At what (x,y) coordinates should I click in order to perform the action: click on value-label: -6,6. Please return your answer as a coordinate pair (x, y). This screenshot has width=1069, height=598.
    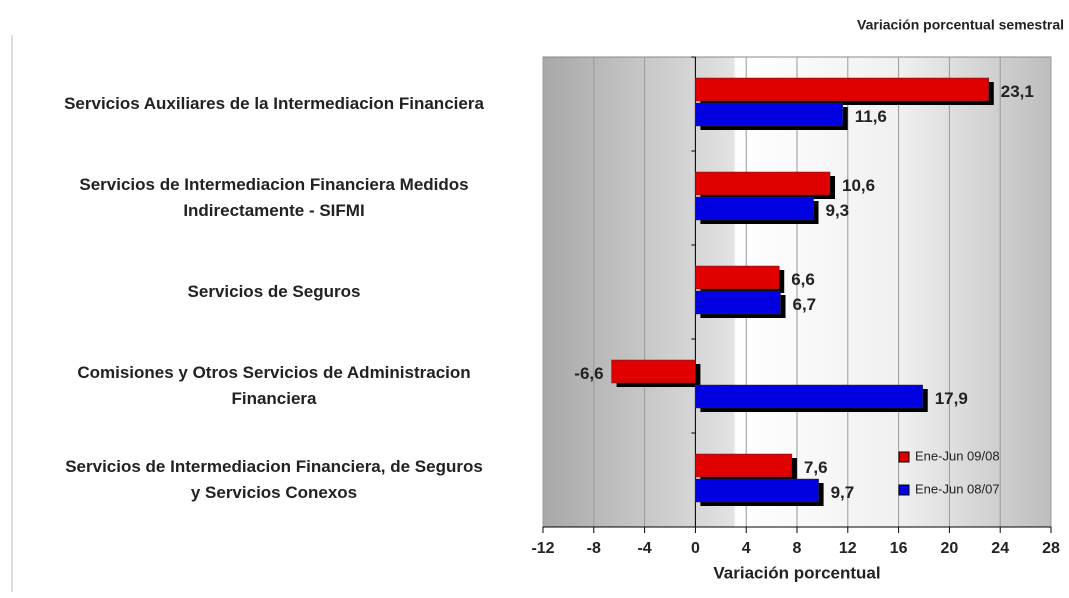
    Looking at the image, I should click on (588, 373).